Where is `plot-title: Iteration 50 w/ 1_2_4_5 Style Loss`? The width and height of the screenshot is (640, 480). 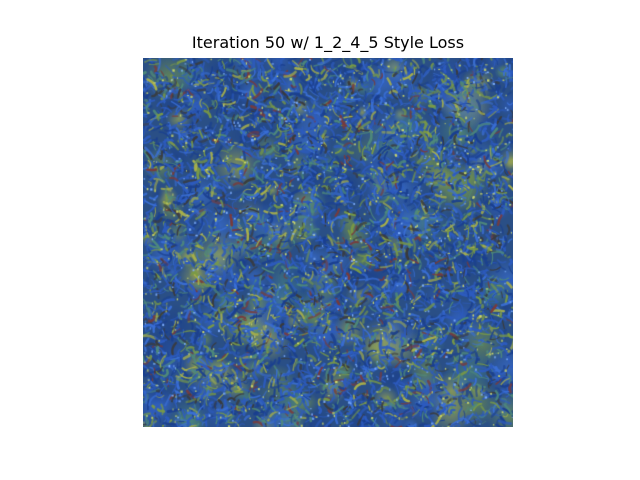
plot-title: Iteration 50 w/ 1_2_4_5 Style Loss is located at coordinates (328, 42).